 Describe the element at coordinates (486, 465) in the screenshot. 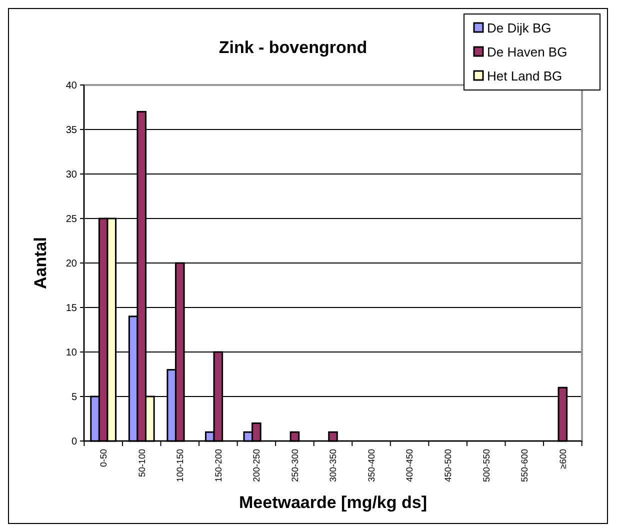

I see `x-tick-label: 500-550` at that location.